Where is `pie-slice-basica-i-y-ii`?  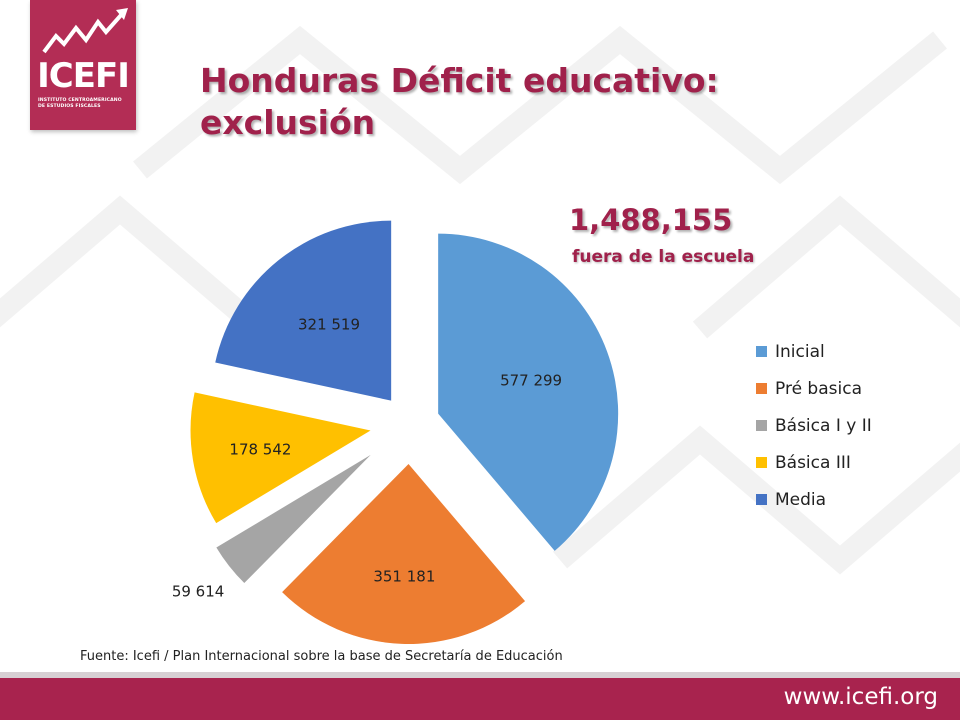 pie-slice-basica-i-y-ii is located at coordinates (293, 519).